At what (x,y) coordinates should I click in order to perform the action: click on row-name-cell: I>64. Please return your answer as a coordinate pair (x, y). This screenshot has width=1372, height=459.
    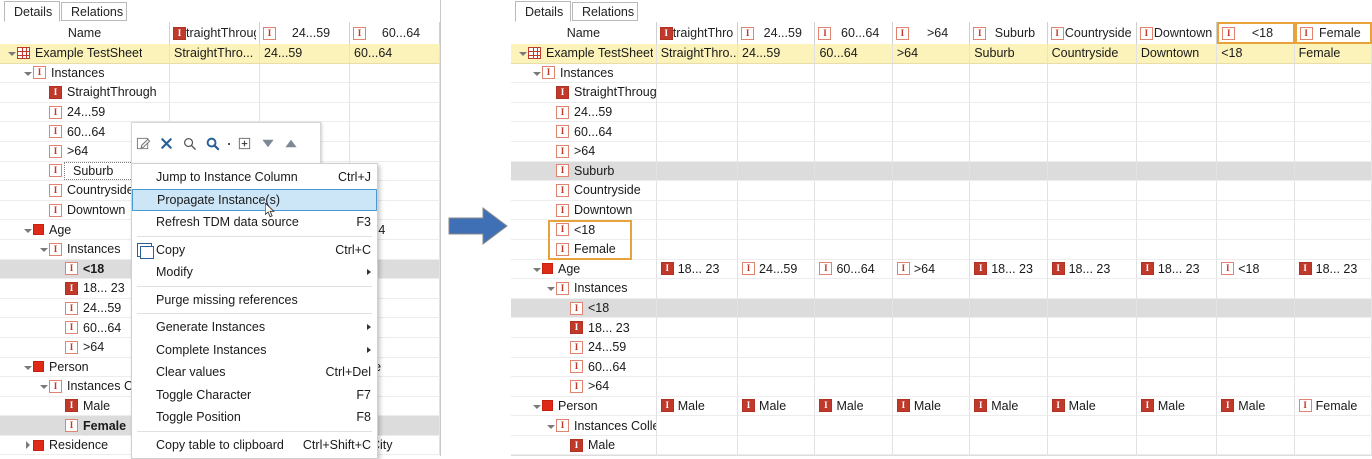
    Looking at the image, I should click on (584, 387).